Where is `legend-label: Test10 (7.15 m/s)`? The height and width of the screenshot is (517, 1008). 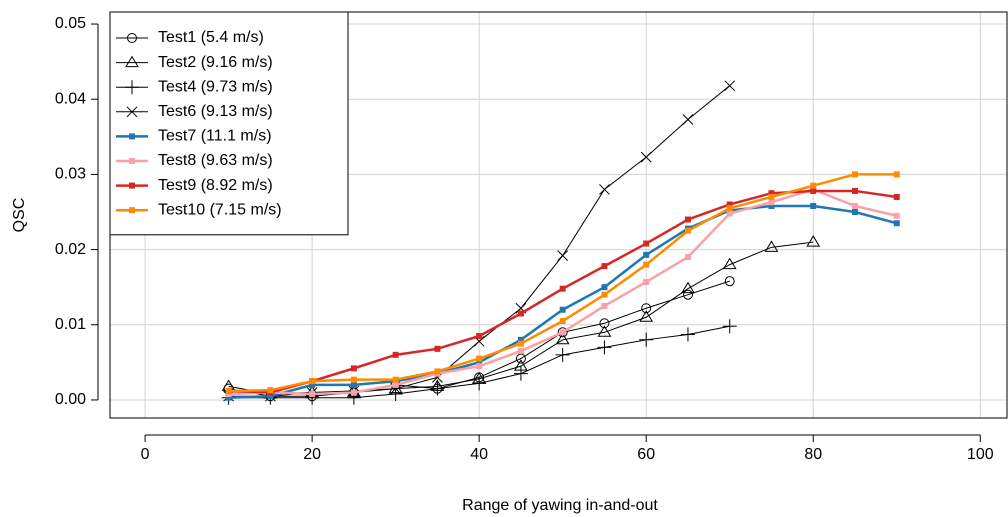
legend-label: Test10 (7.15 m/s) is located at coordinates (220, 209).